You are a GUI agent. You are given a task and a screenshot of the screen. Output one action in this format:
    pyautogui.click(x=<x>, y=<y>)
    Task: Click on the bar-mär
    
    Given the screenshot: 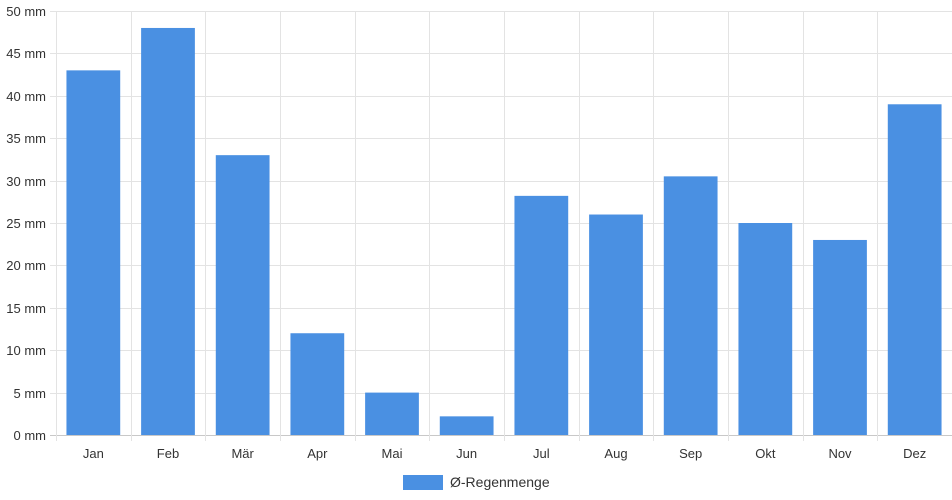 What is the action you would take?
    pyautogui.click(x=242, y=295)
    